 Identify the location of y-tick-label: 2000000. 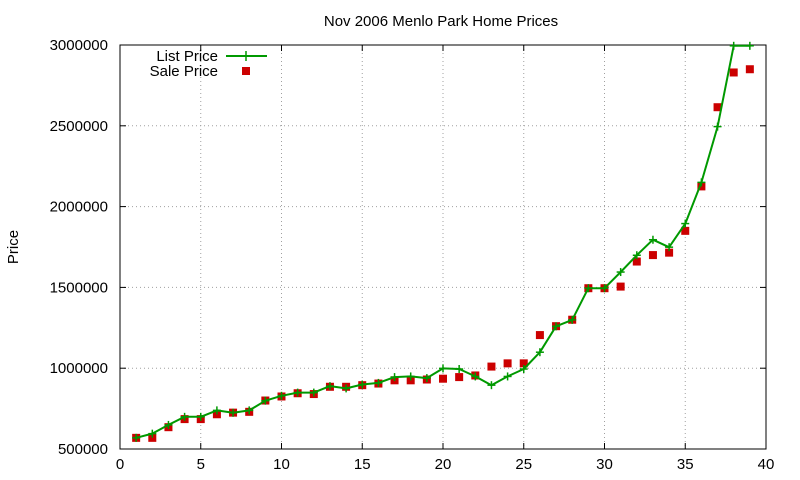
(79, 207).